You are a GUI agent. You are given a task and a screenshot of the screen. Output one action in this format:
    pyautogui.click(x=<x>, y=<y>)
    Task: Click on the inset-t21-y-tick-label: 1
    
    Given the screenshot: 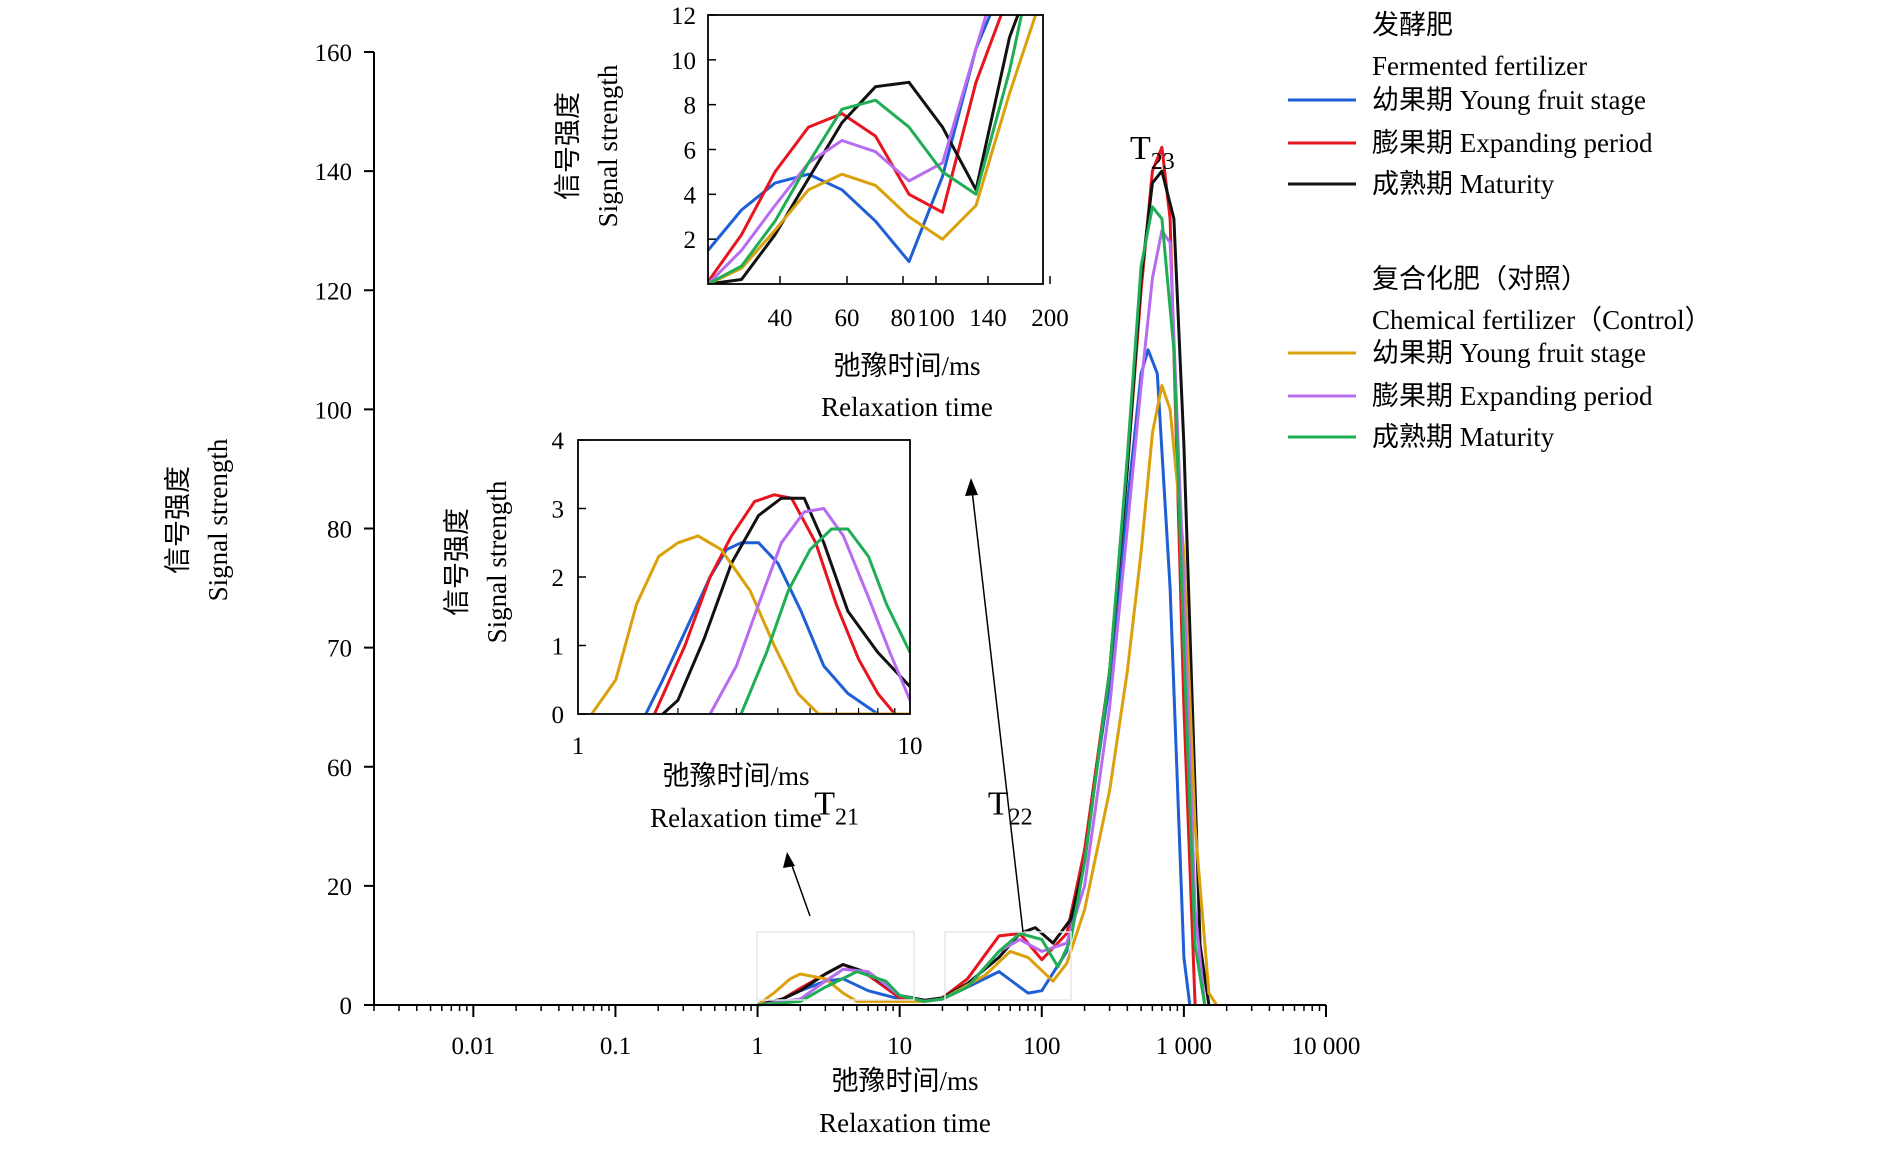 What is the action you would take?
    pyautogui.click(x=558, y=647)
    